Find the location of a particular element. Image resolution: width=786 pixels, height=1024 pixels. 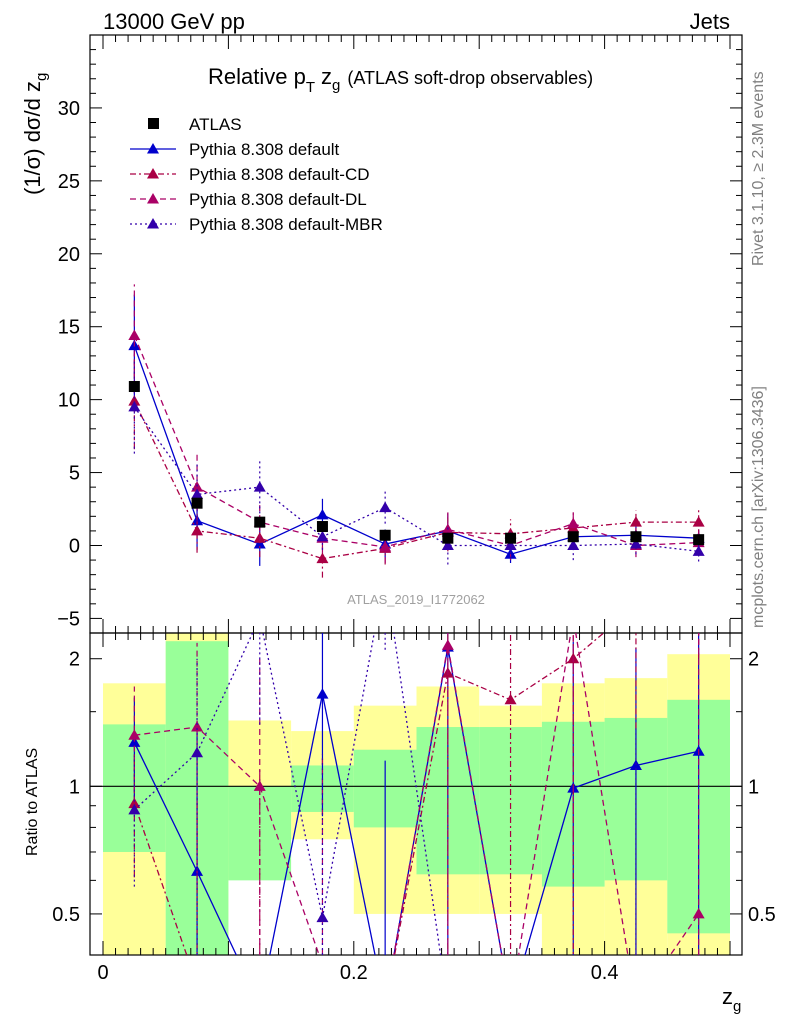

lower-ytick-label: 1 is located at coordinates (74, 787).